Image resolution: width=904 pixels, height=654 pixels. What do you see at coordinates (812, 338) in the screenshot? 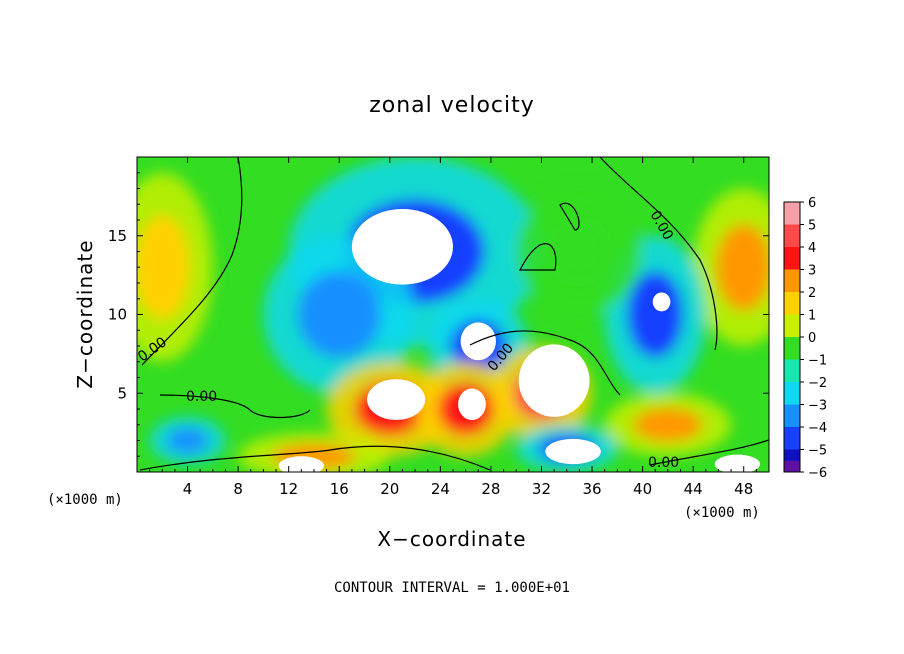
I see `colorbar-label: 0` at bounding box center [812, 338].